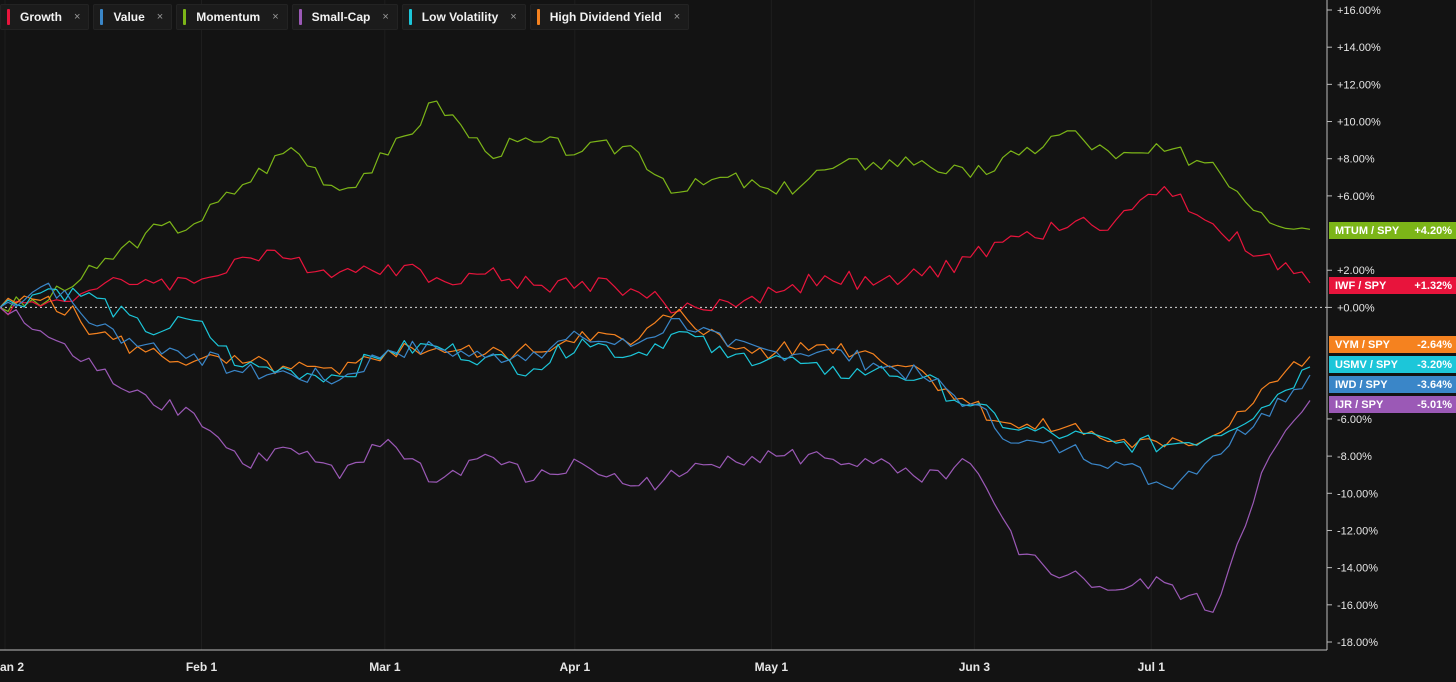 Image resolution: width=1456 pixels, height=682 pixels. Describe the element at coordinates (1356, 308) in the screenshot. I see `y-tick-label: +0.00%` at that location.